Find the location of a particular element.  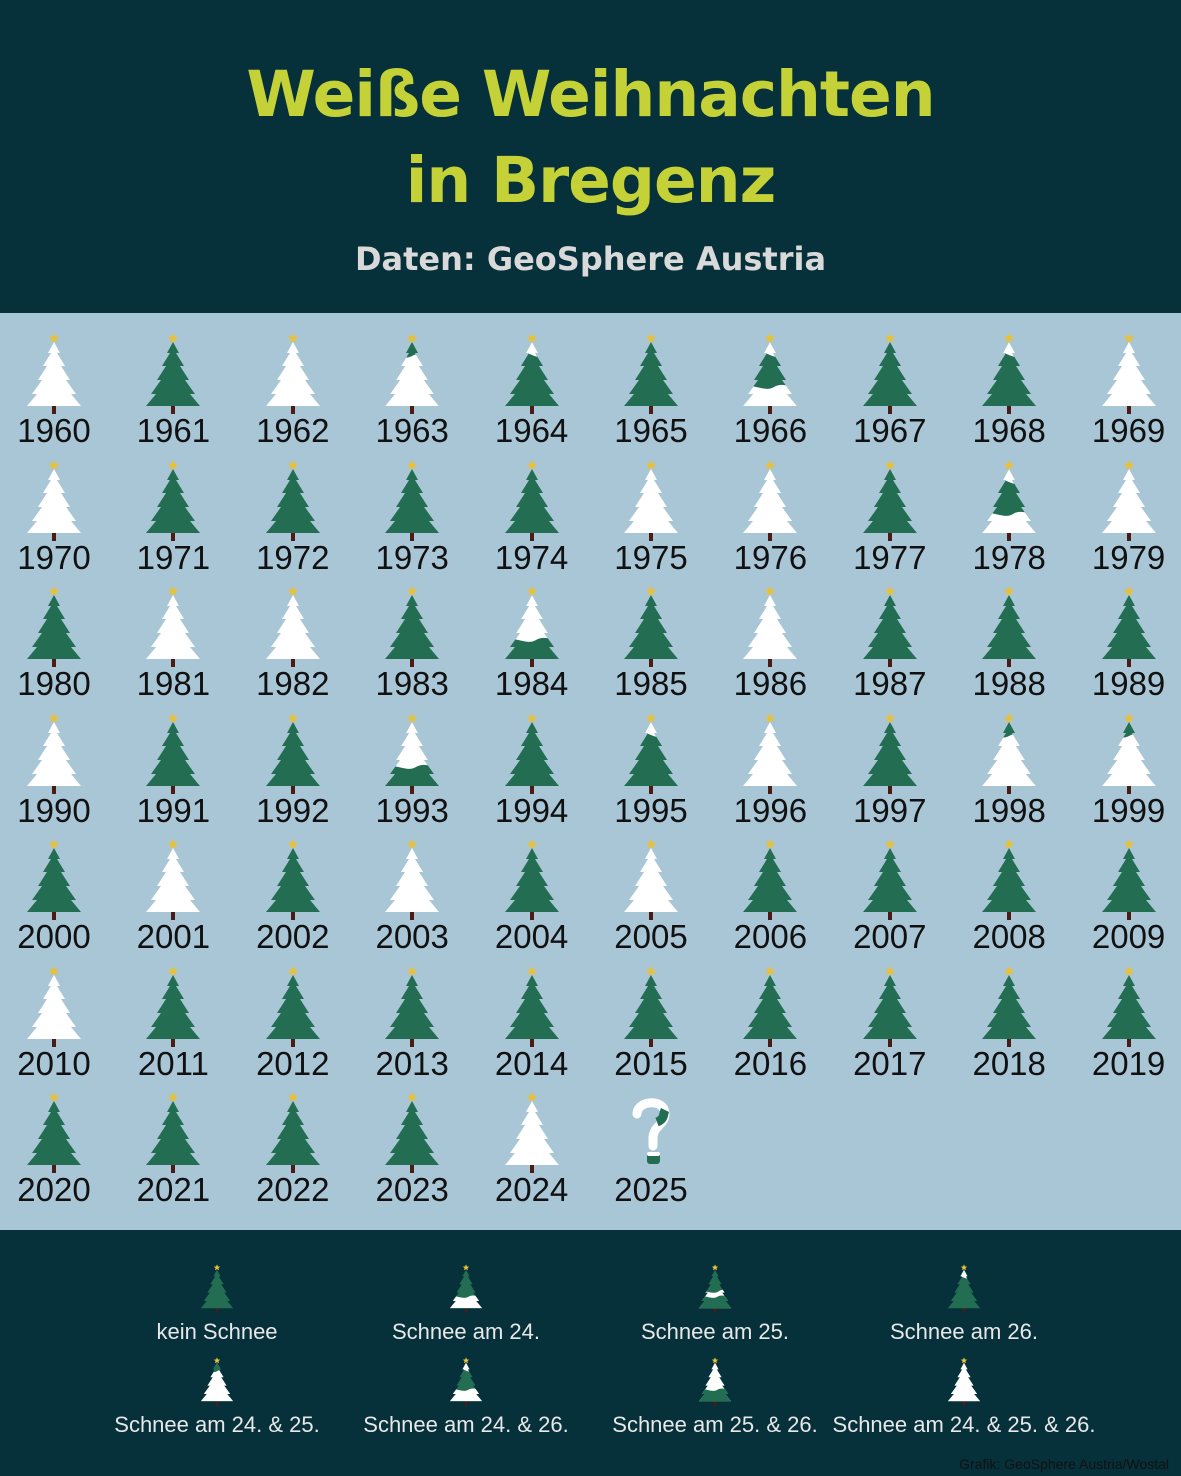

year-cell: 2007 is located at coordinates (890, 890).